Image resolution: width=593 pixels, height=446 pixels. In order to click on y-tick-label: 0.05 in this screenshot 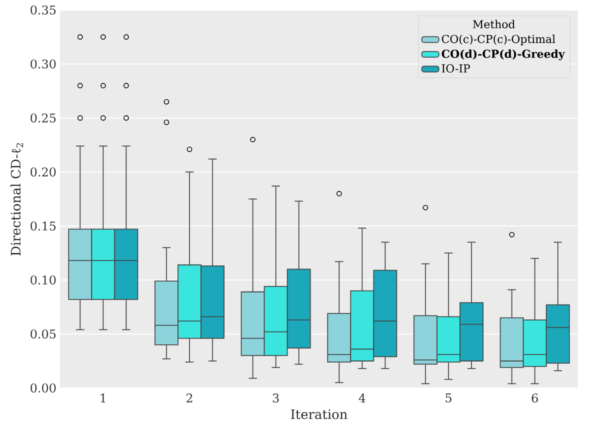, I will do `click(43, 334)`.